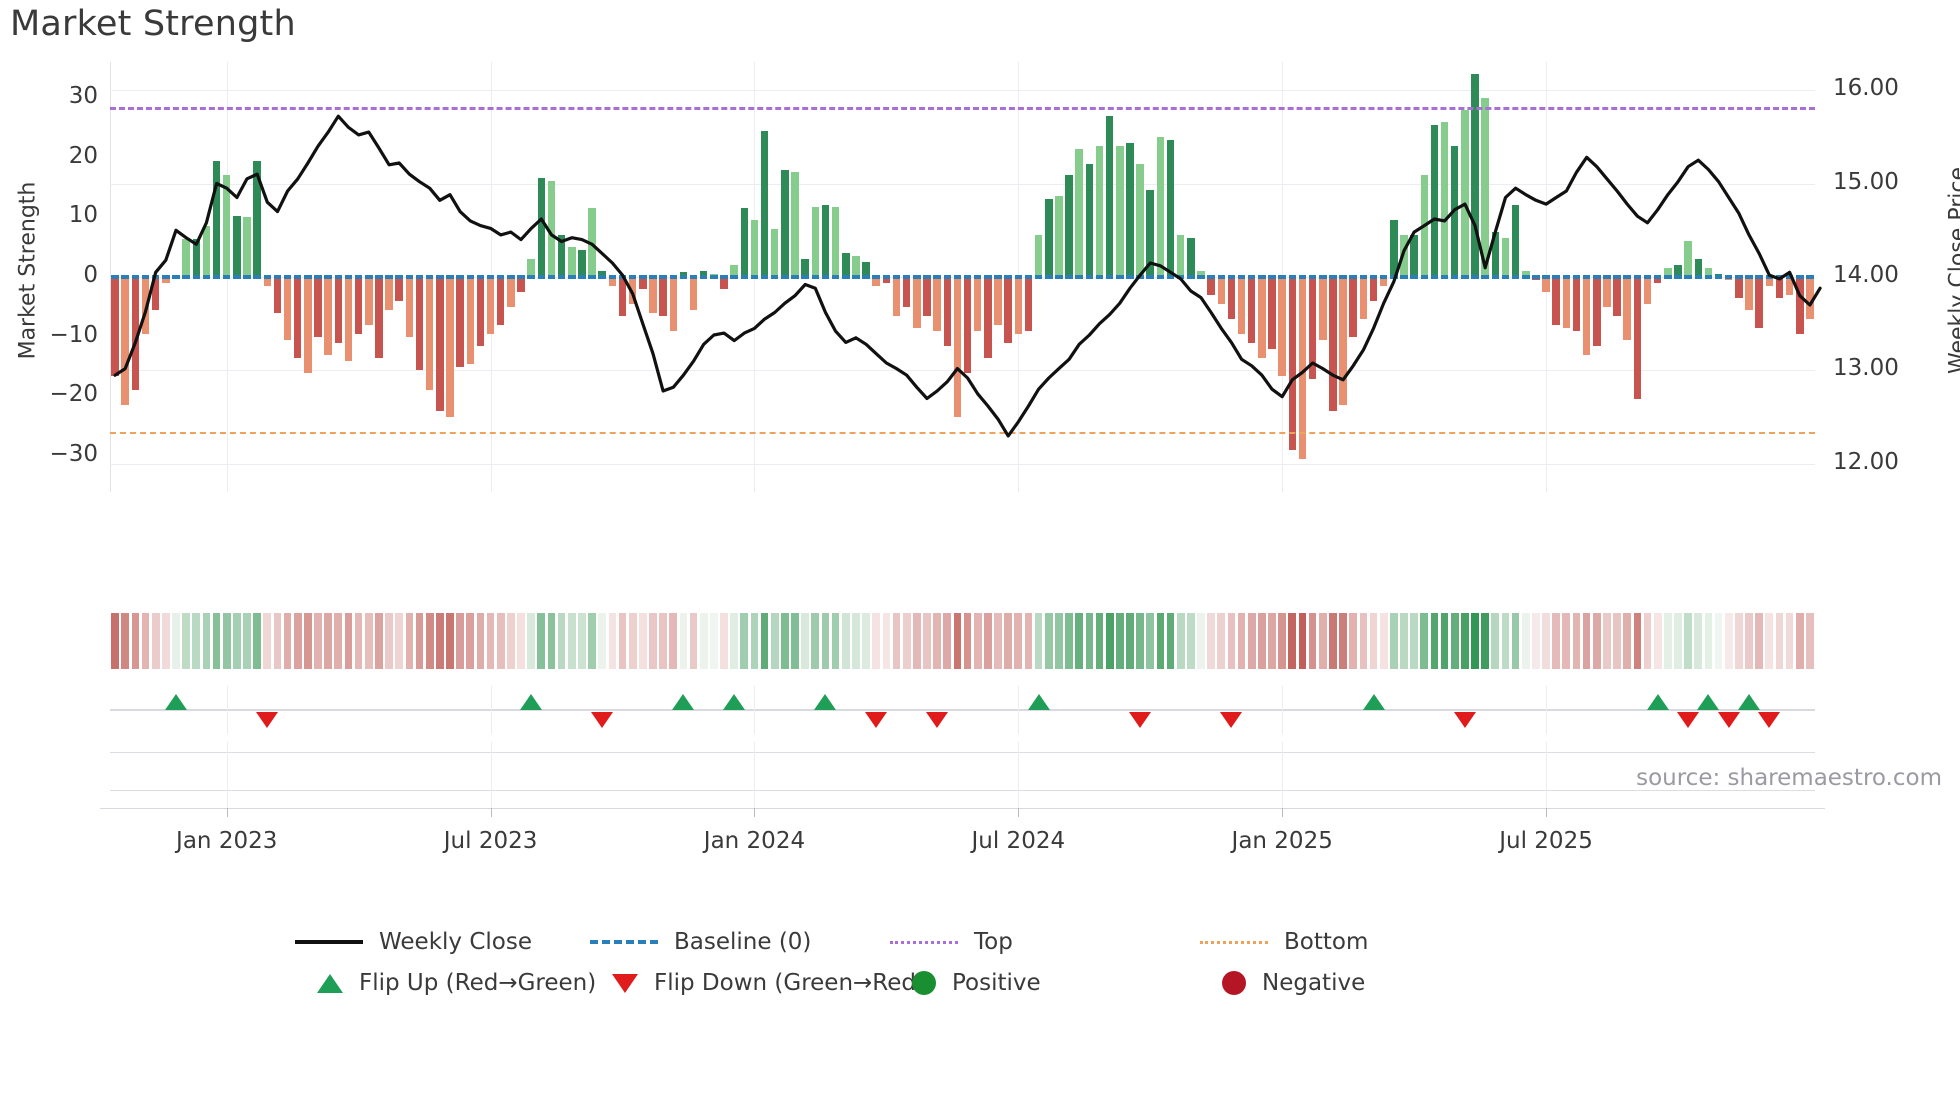 The height and width of the screenshot is (1102, 1960). Describe the element at coordinates (1866, 88) in the screenshot. I see `y-tick-right-0: 16.00` at that location.